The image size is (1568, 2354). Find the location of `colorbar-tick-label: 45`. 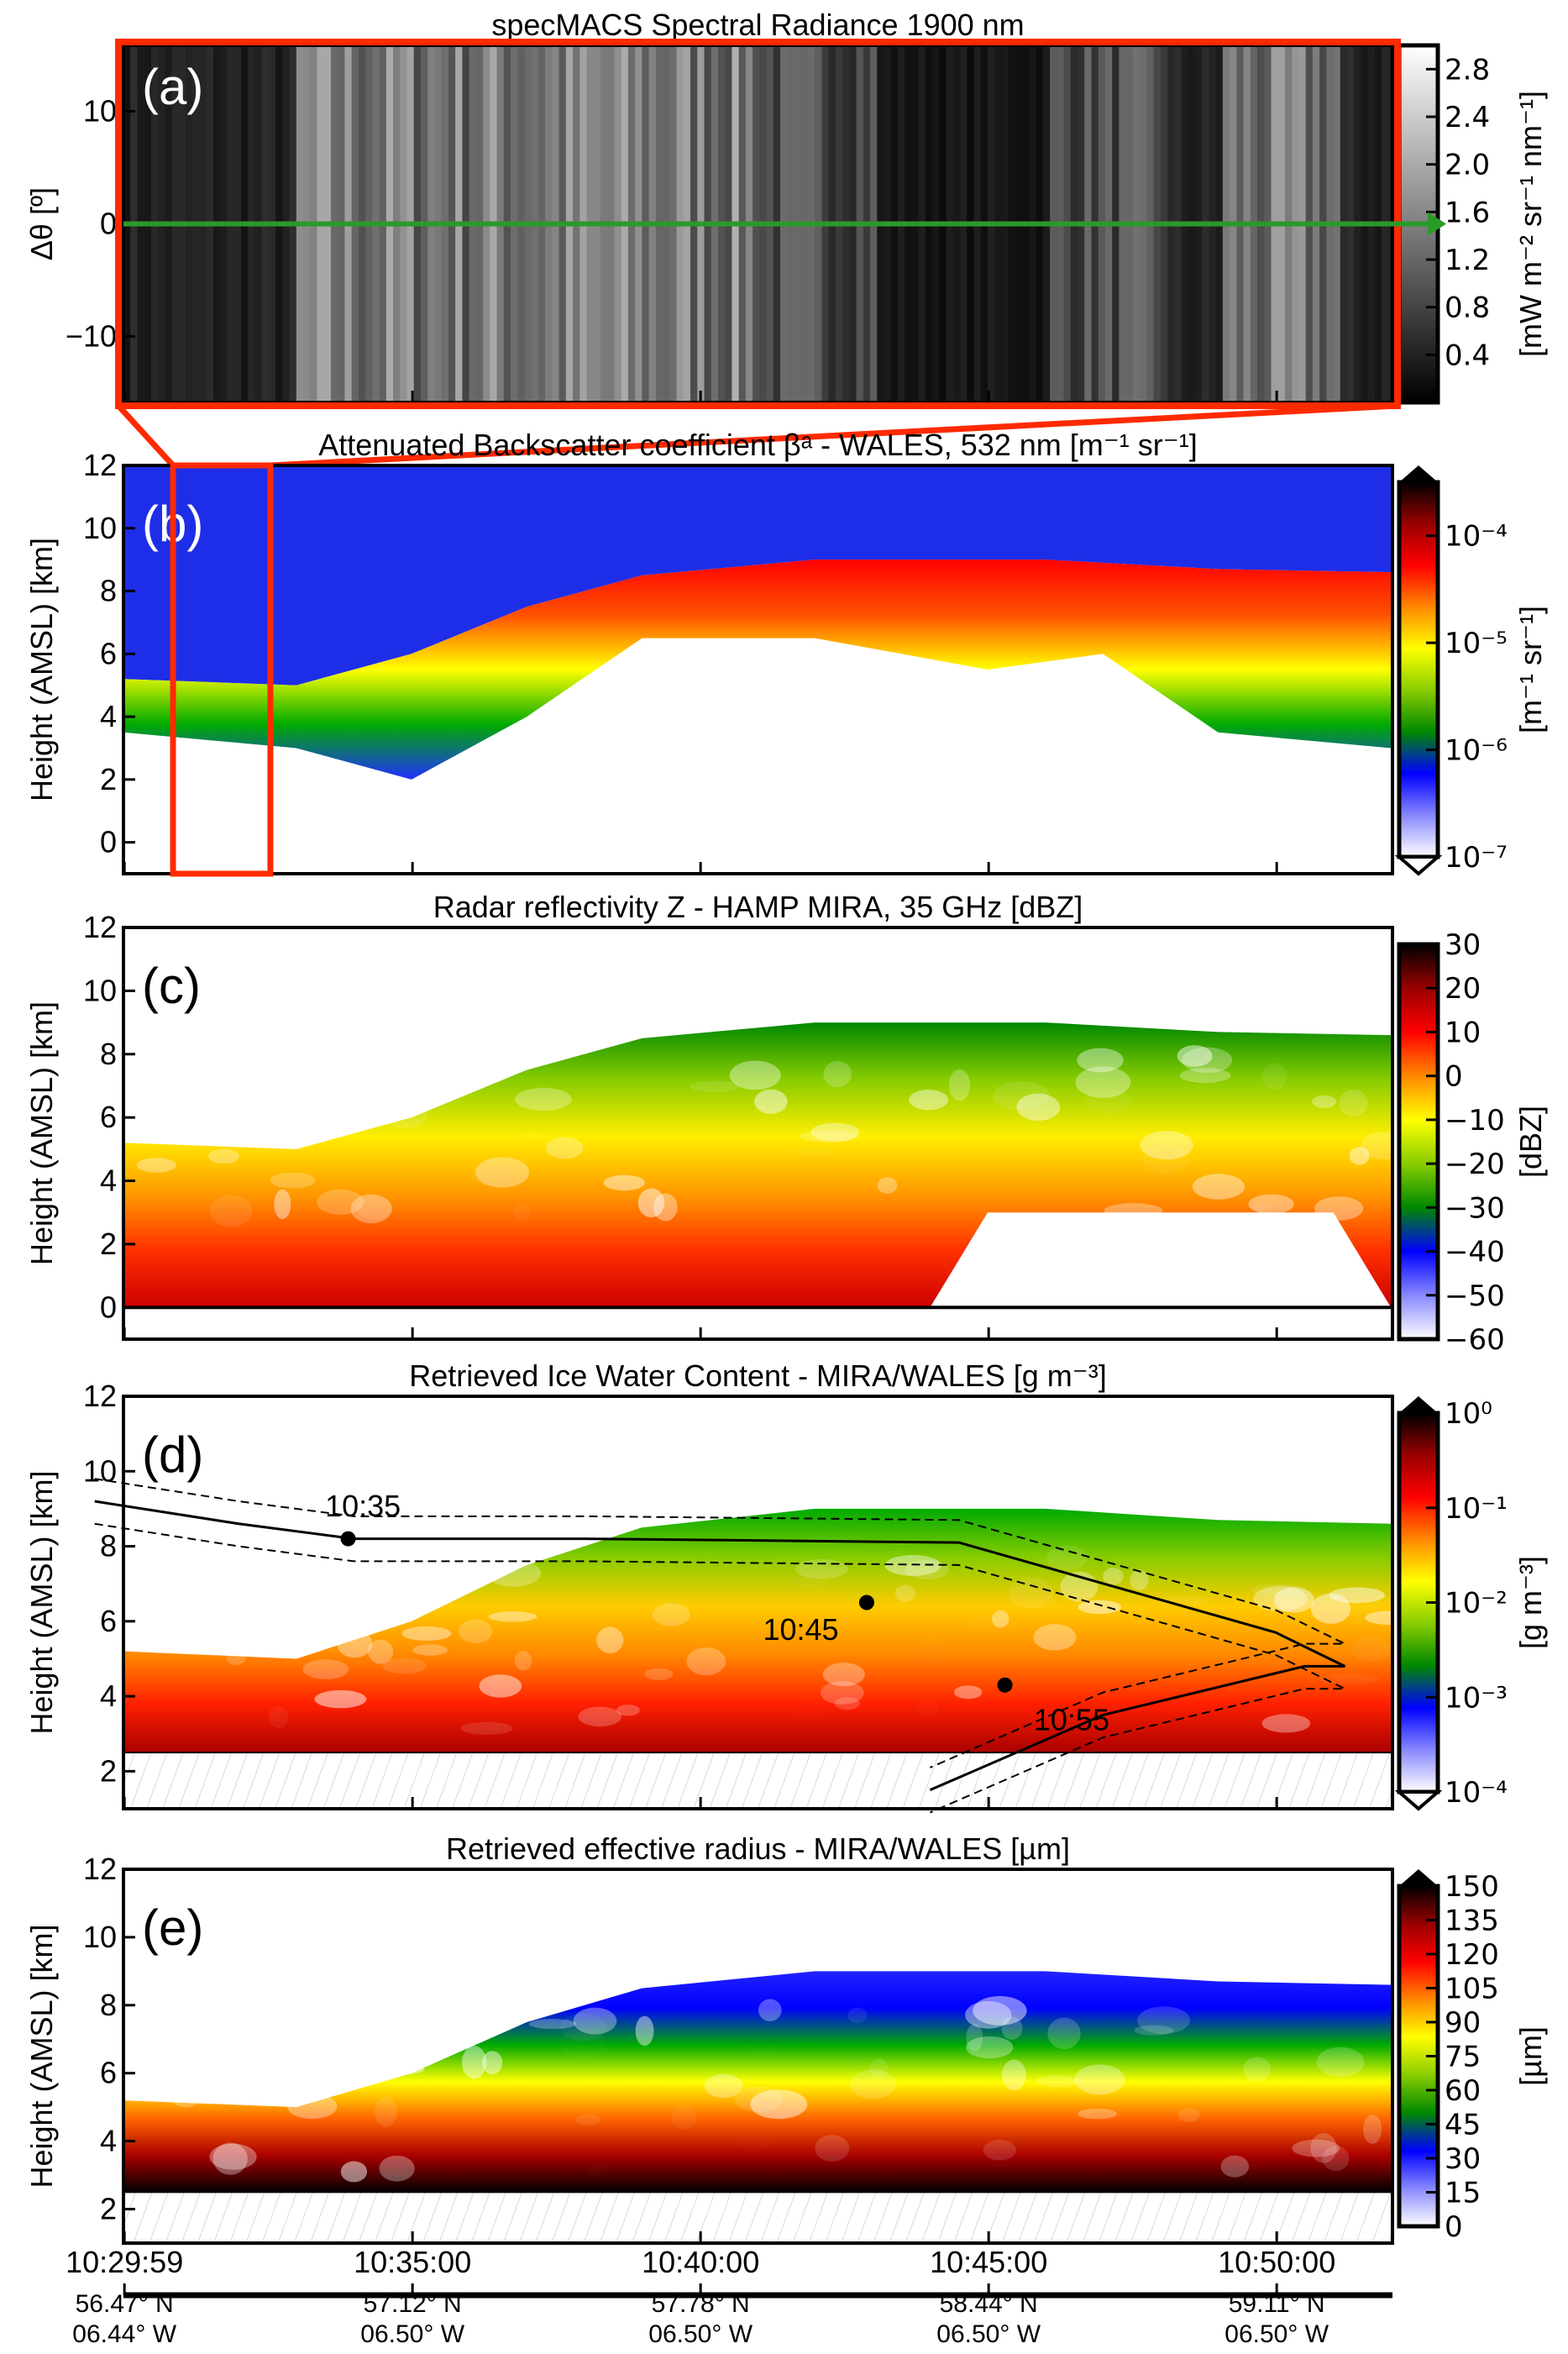

colorbar-tick-label: 45 is located at coordinates (1463, 2125).